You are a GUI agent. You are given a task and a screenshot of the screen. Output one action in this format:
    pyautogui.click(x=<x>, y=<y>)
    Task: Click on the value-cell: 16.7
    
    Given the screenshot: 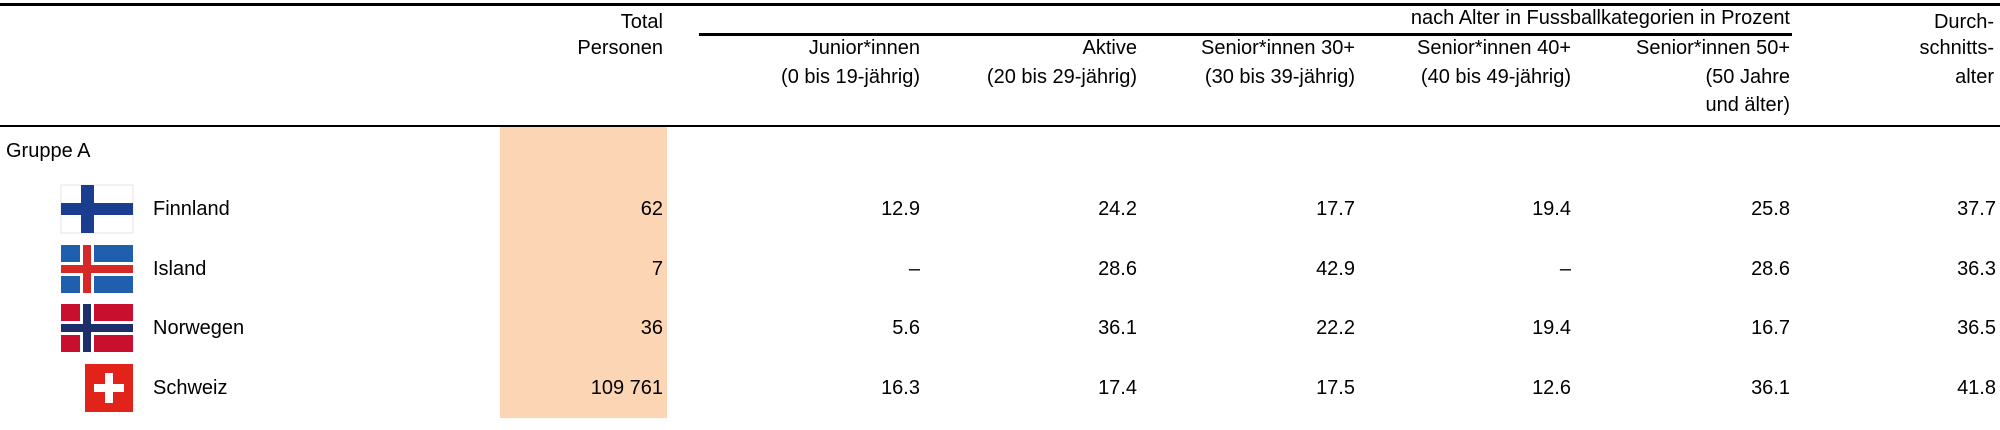 What is the action you would take?
    pyautogui.click(x=1770, y=328)
    